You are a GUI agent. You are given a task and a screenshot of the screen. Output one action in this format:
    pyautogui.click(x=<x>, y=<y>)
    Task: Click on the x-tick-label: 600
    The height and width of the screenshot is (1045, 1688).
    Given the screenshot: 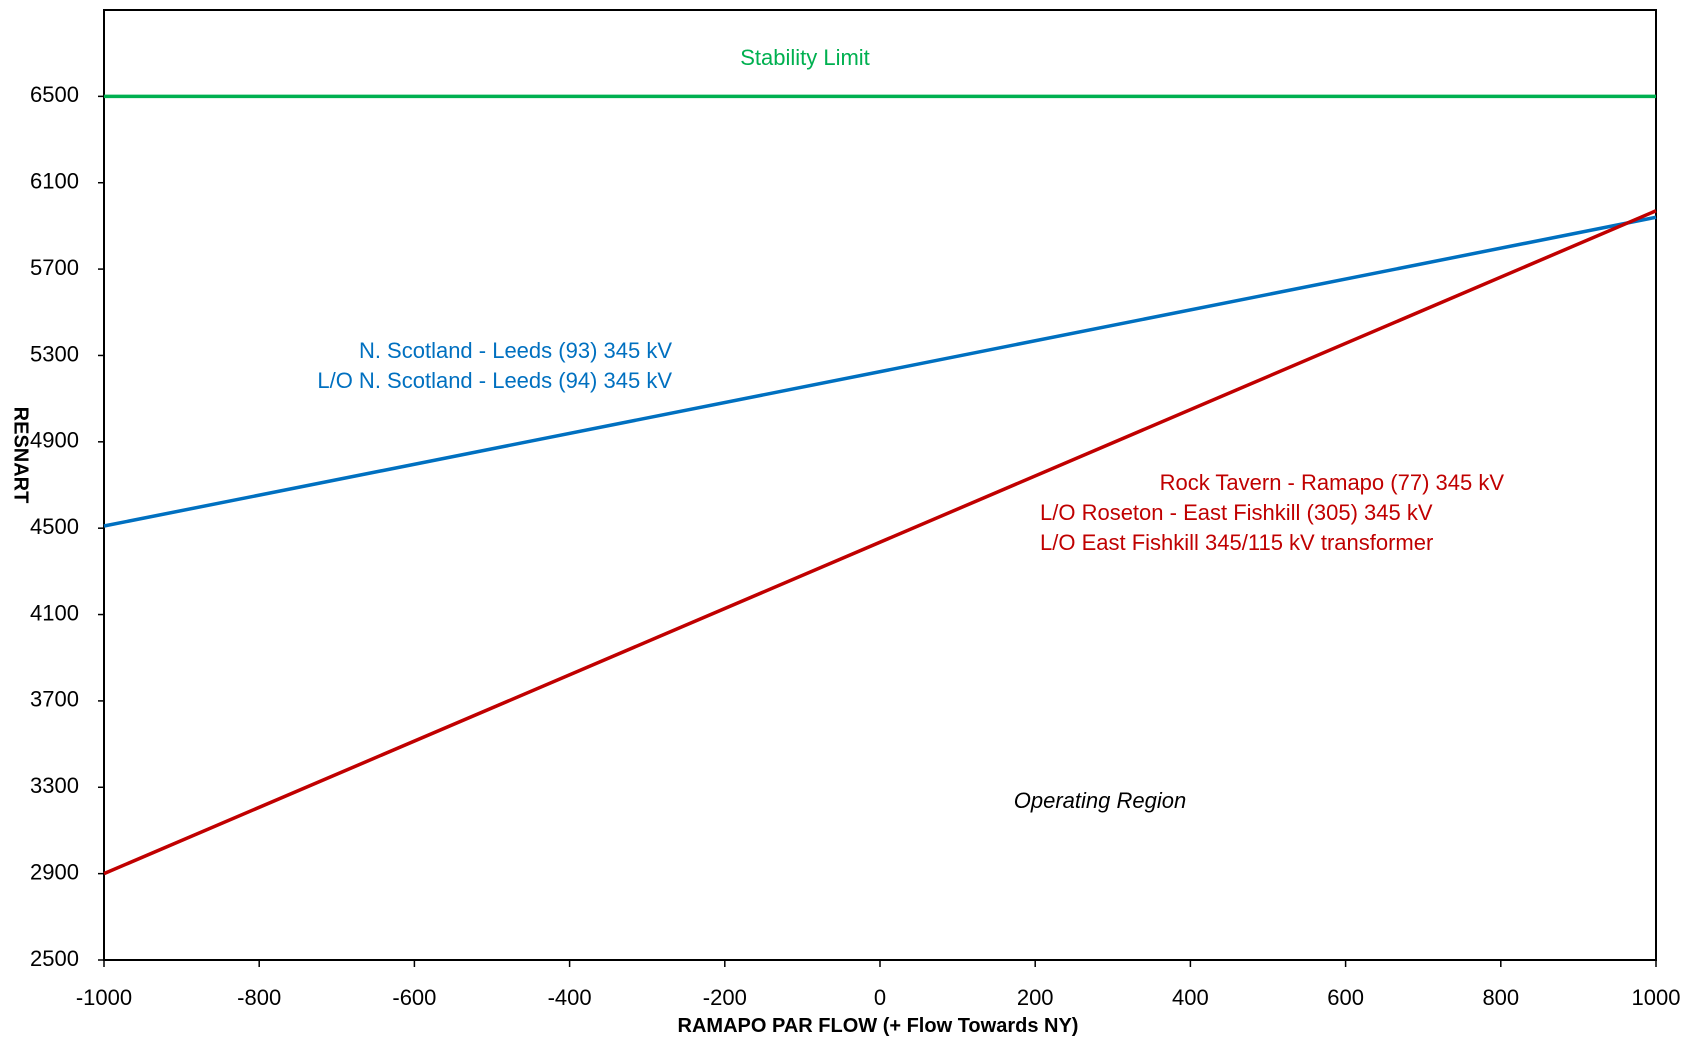 What is the action you would take?
    pyautogui.click(x=1345, y=997)
    